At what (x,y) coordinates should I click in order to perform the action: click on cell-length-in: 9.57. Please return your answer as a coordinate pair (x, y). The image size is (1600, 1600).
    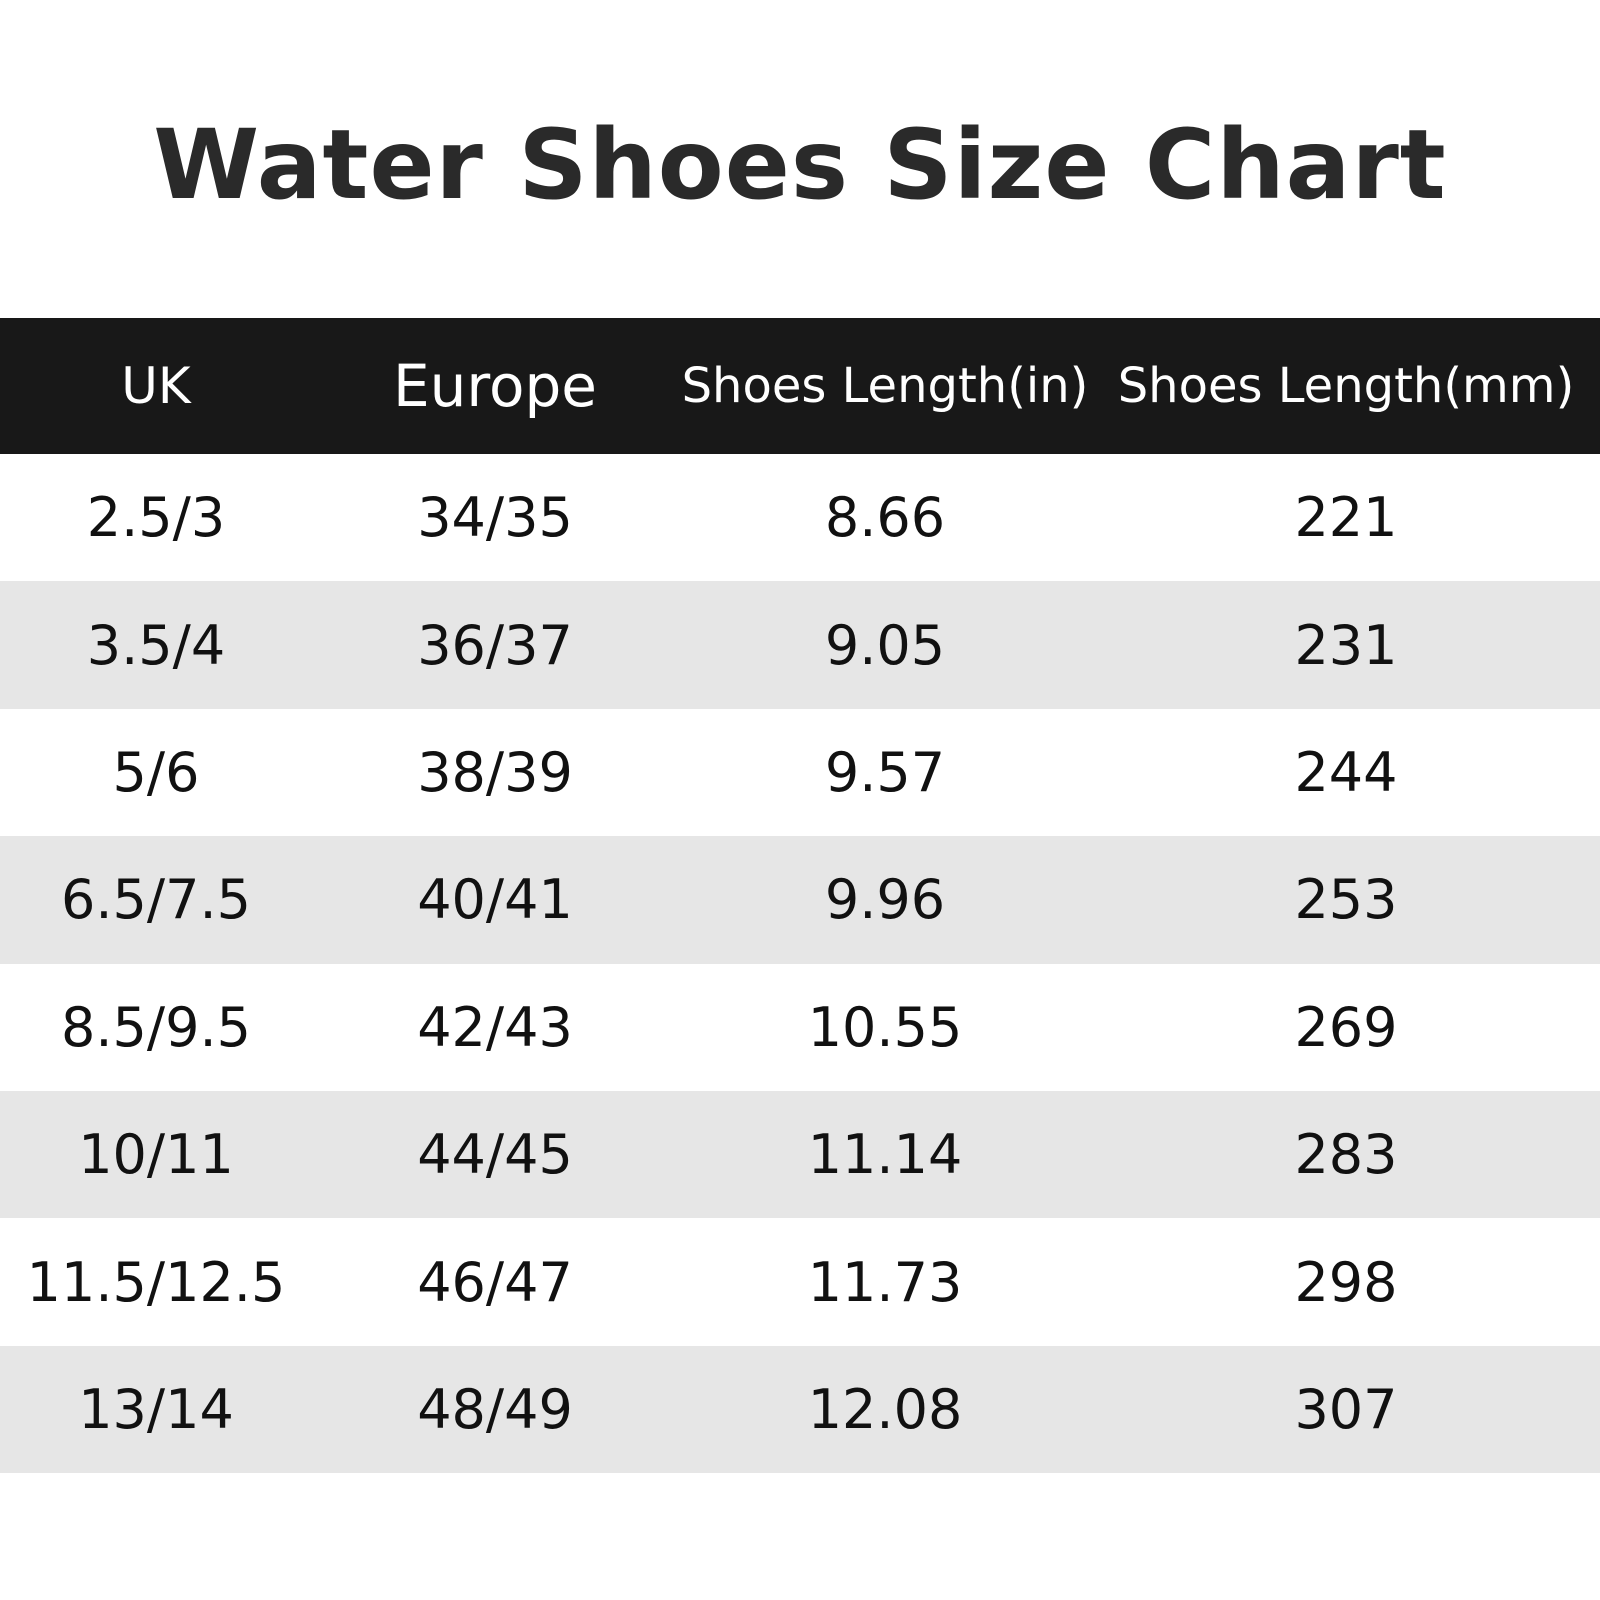
    Looking at the image, I should click on (885, 772).